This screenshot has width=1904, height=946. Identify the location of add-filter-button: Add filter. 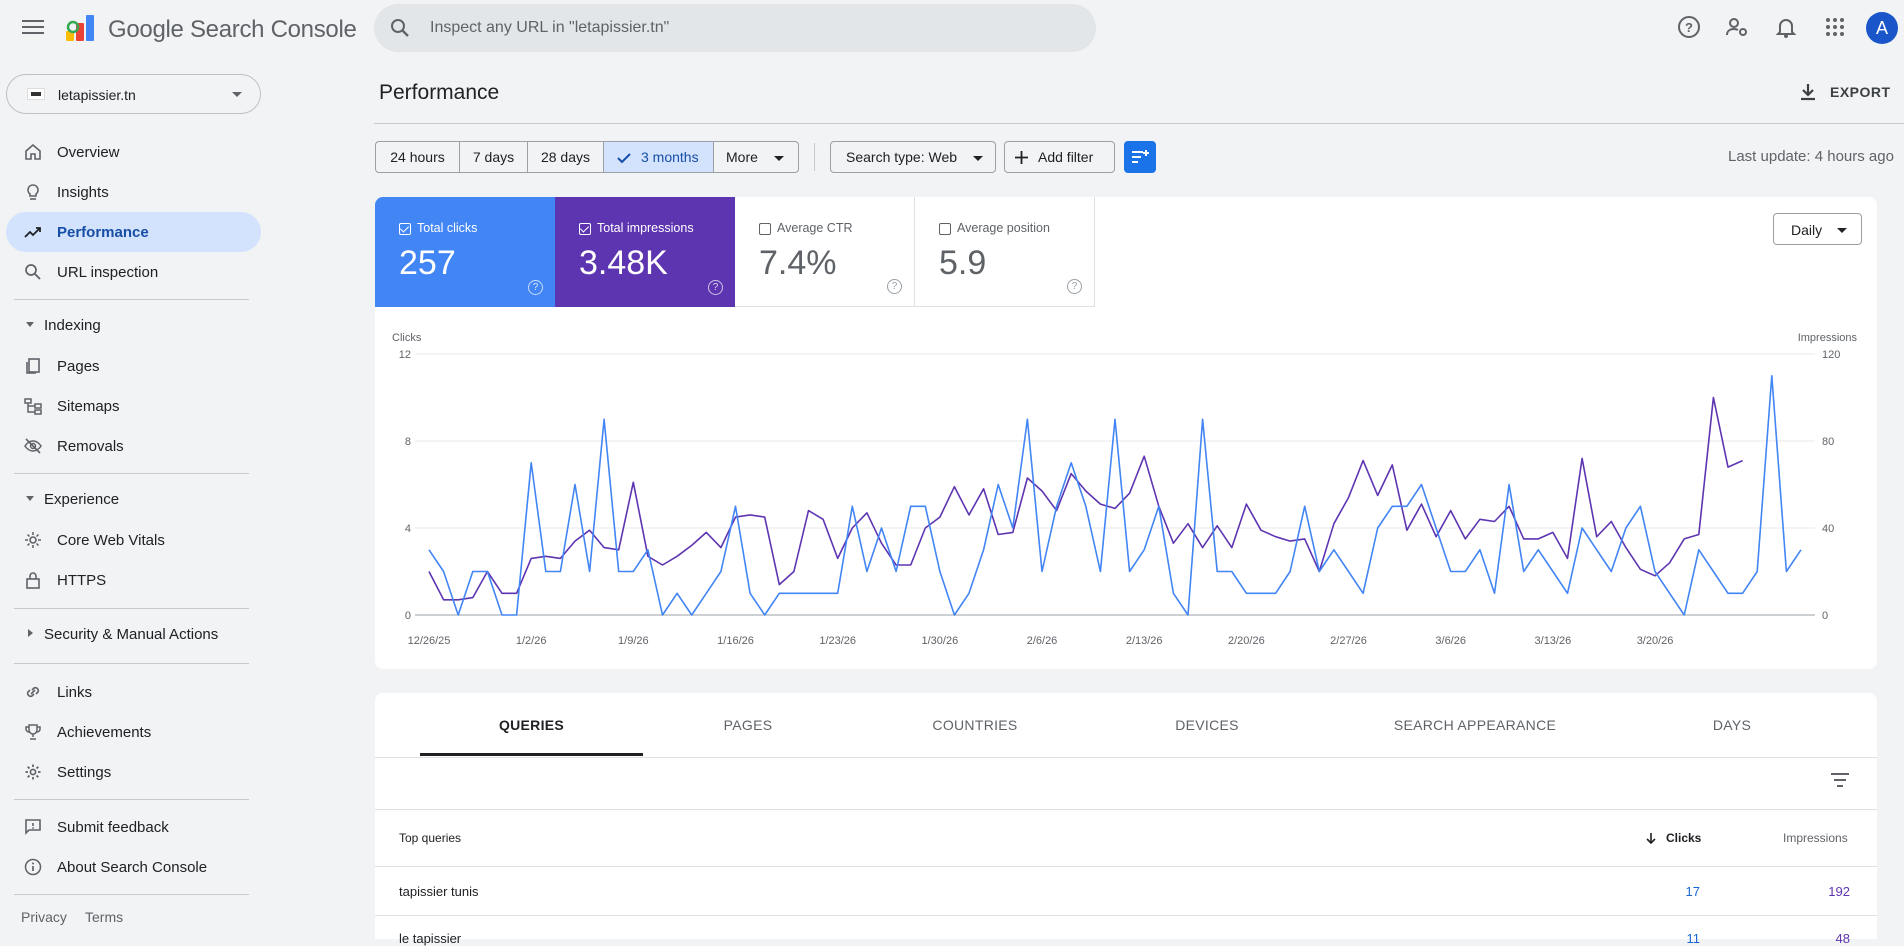
(1059, 157).